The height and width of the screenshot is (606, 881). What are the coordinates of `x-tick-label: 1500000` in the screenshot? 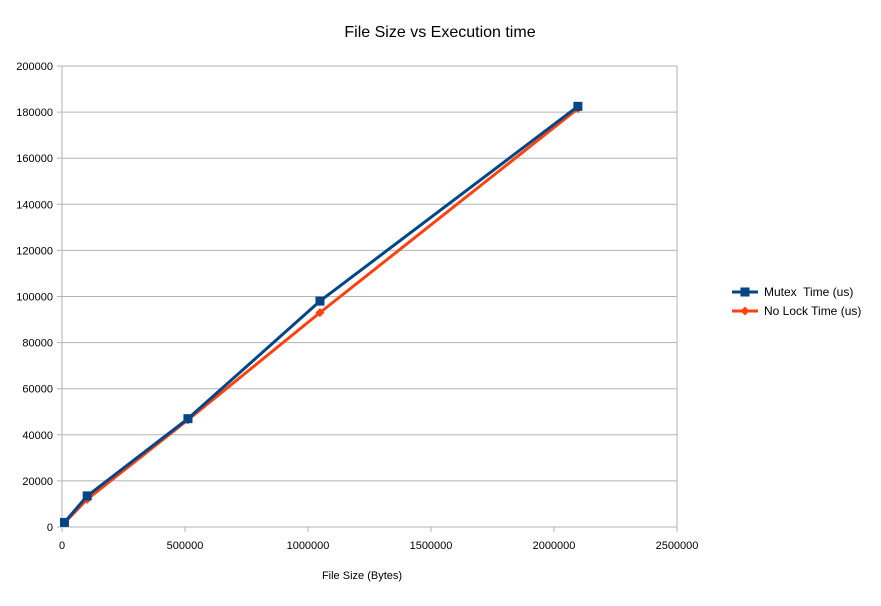 It's located at (431, 546).